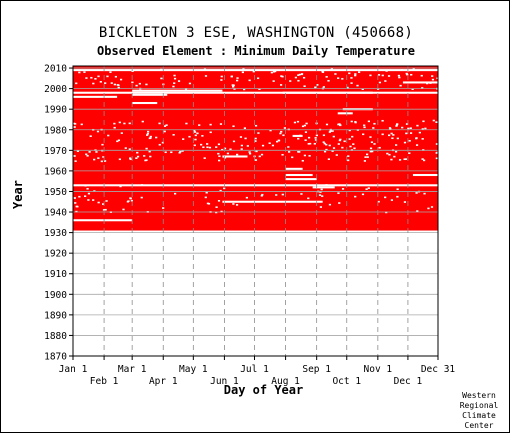  What do you see at coordinates (163, 381) in the screenshot?
I see `x-tick-label-bottom-1: Apr 1` at bounding box center [163, 381].